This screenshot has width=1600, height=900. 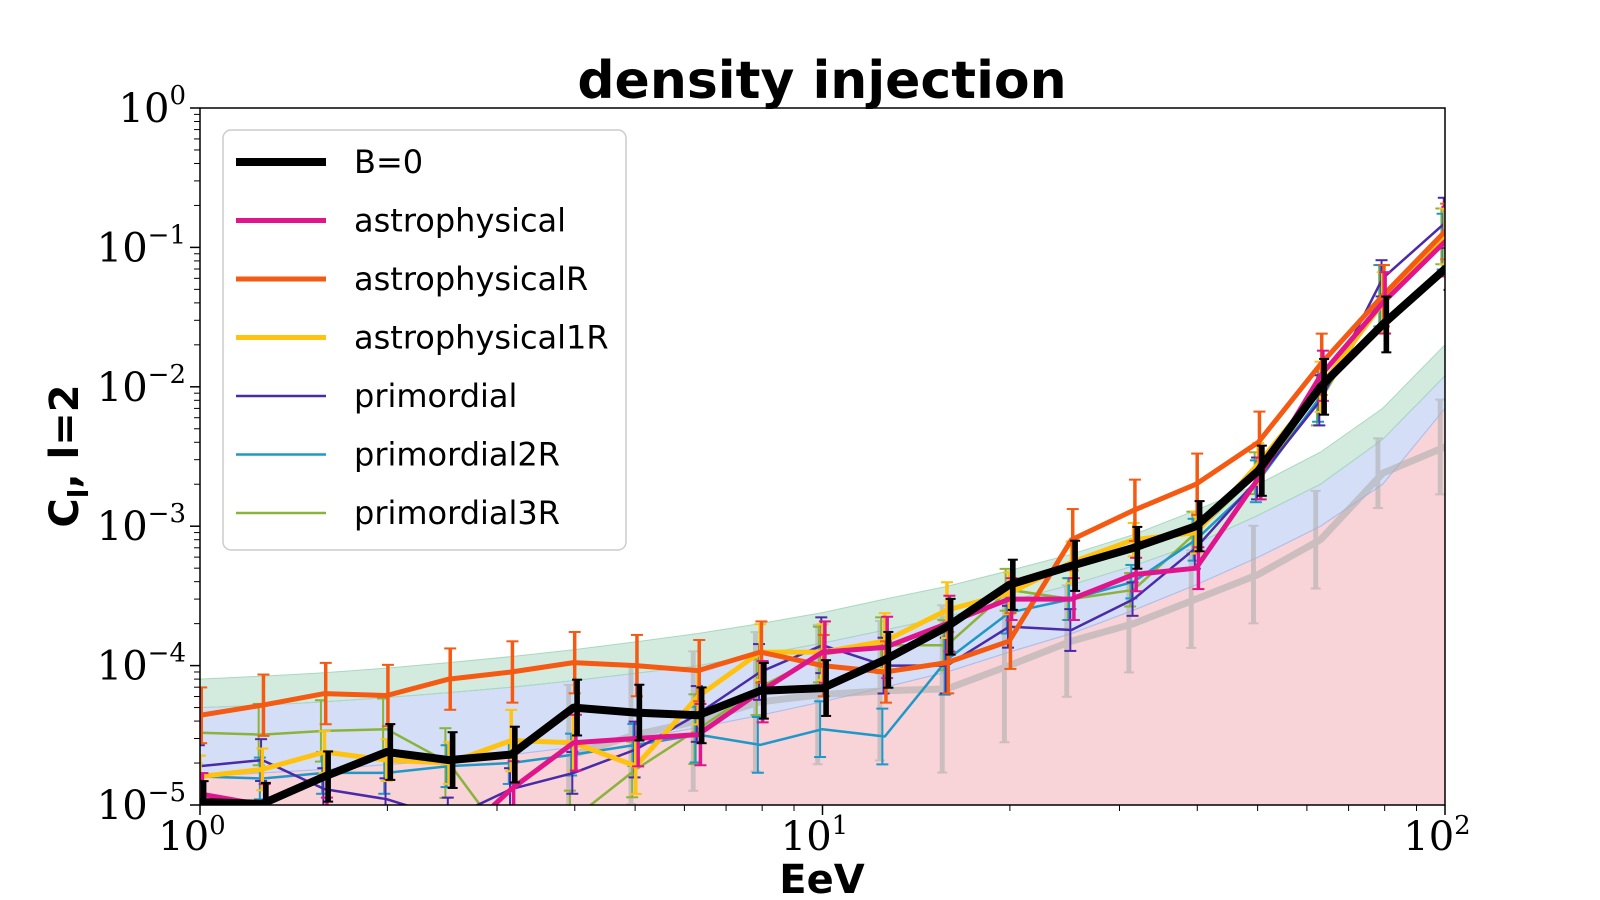 I want to click on legend-entry-astrophysicalr: astrophysicalR, so click(x=412, y=279).